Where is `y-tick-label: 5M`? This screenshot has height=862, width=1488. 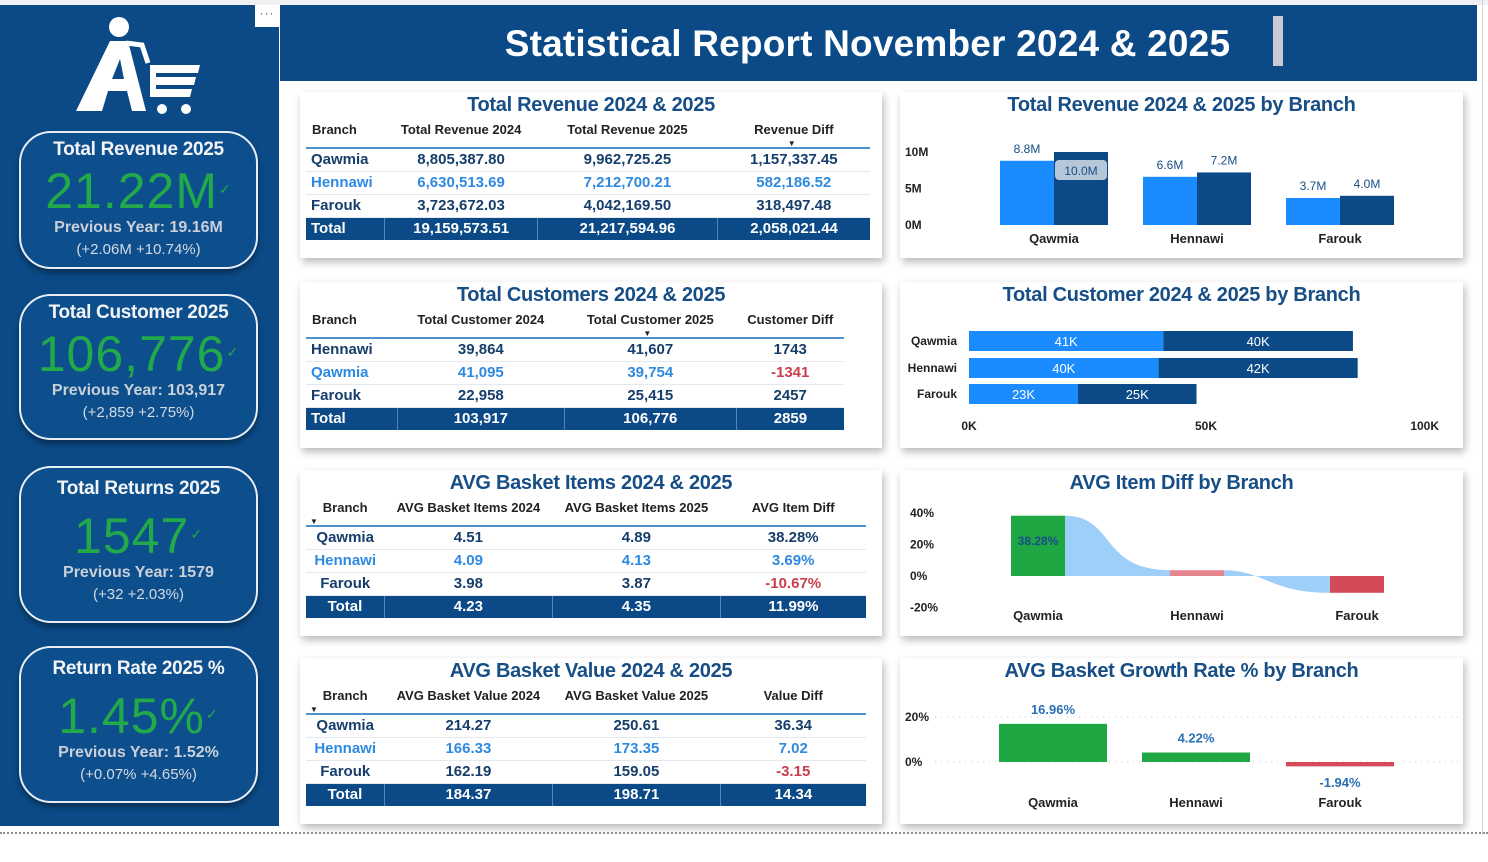
y-tick-label: 5M is located at coordinates (913, 189).